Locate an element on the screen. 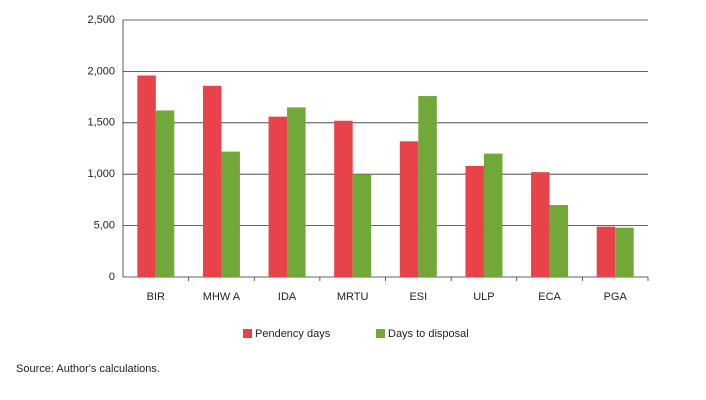 The image size is (706, 400). y-tick-label: 2,500 is located at coordinates (101, 20).